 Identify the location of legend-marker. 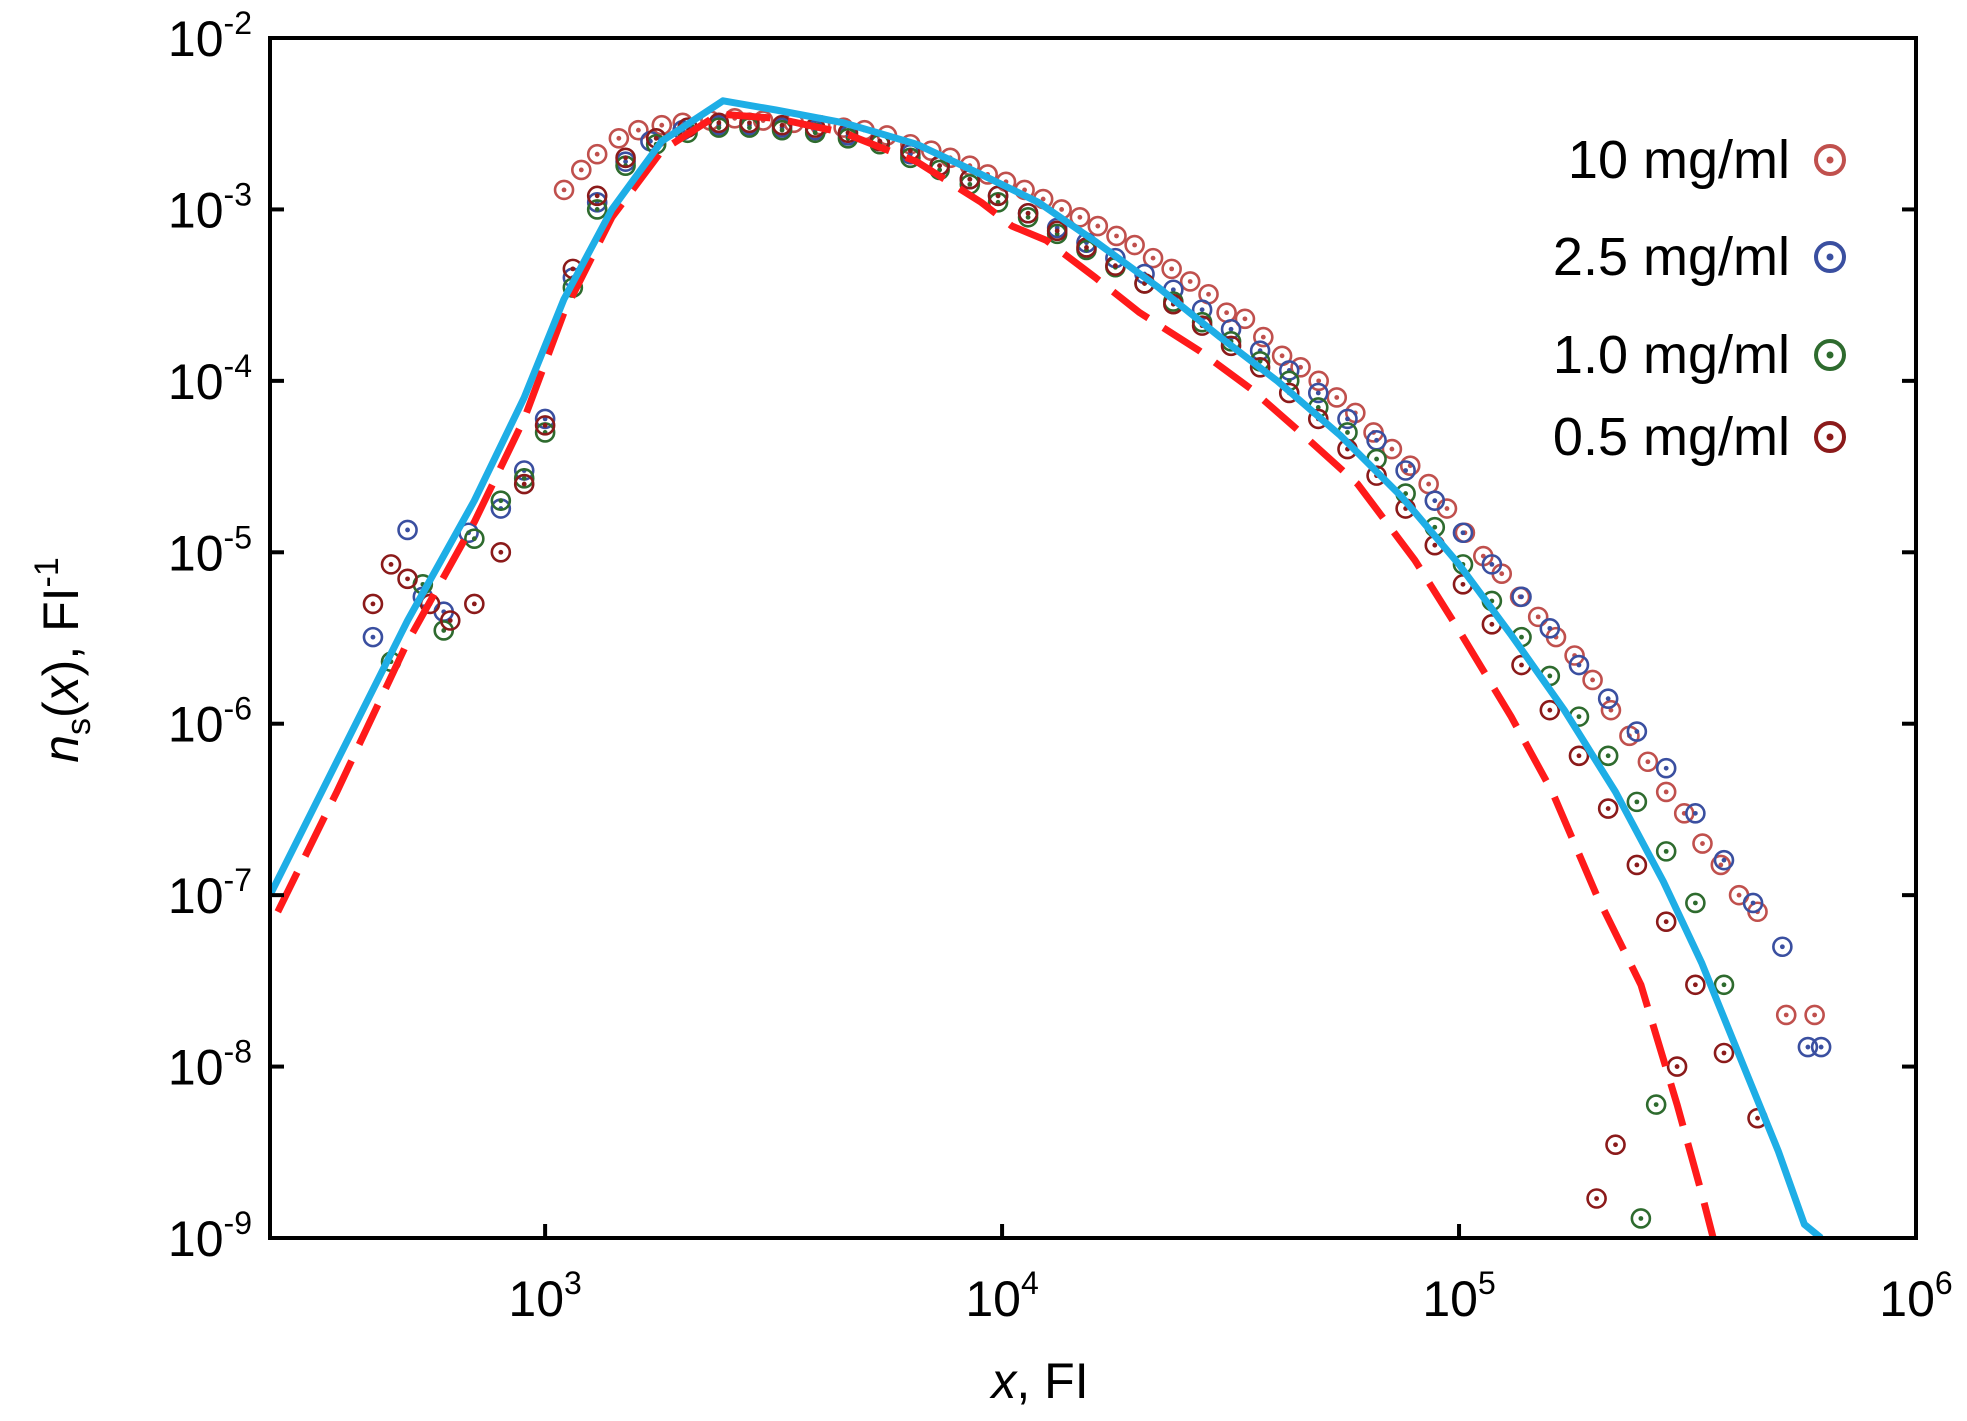
(1830, 355).